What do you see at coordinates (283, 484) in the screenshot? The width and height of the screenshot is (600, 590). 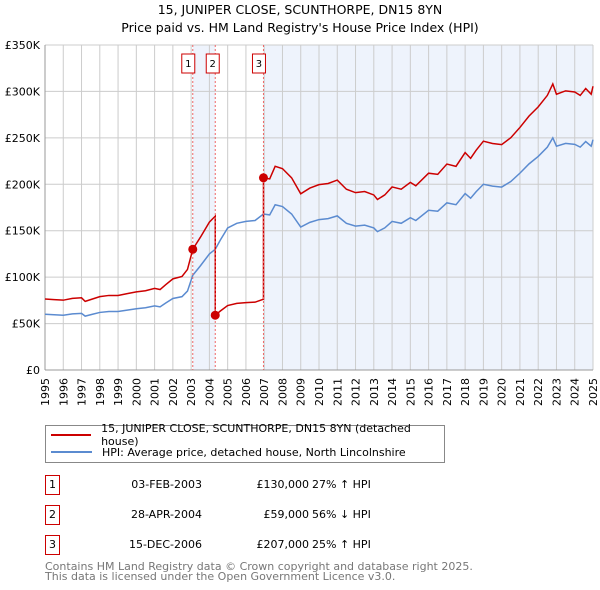 I see `sale-price: £130,000` at bounding box center [283, 484].